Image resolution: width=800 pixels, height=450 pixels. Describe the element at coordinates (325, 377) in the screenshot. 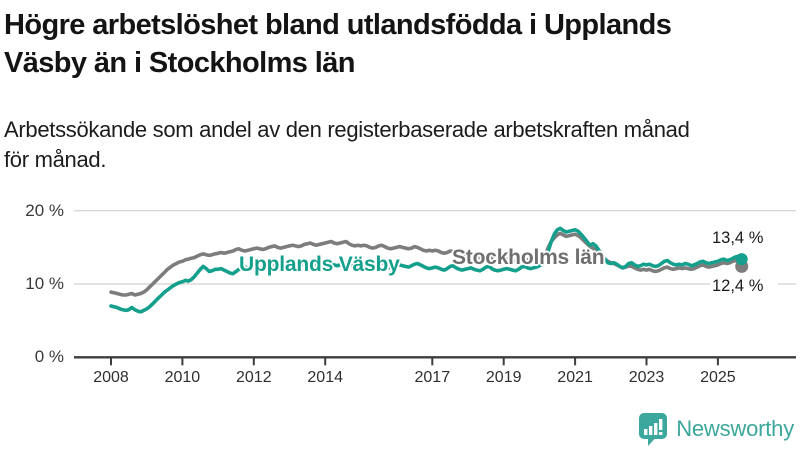

I see `x-tick-label: 2014` at that location.